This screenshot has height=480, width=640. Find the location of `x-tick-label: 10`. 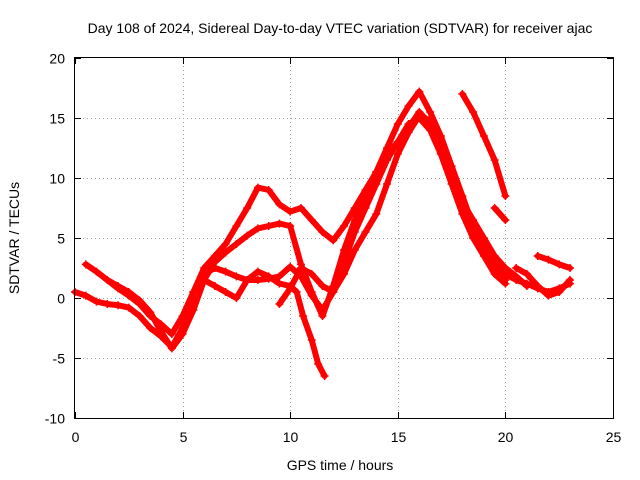

x-tick-label: 10 is located at coordinates (291, 437).